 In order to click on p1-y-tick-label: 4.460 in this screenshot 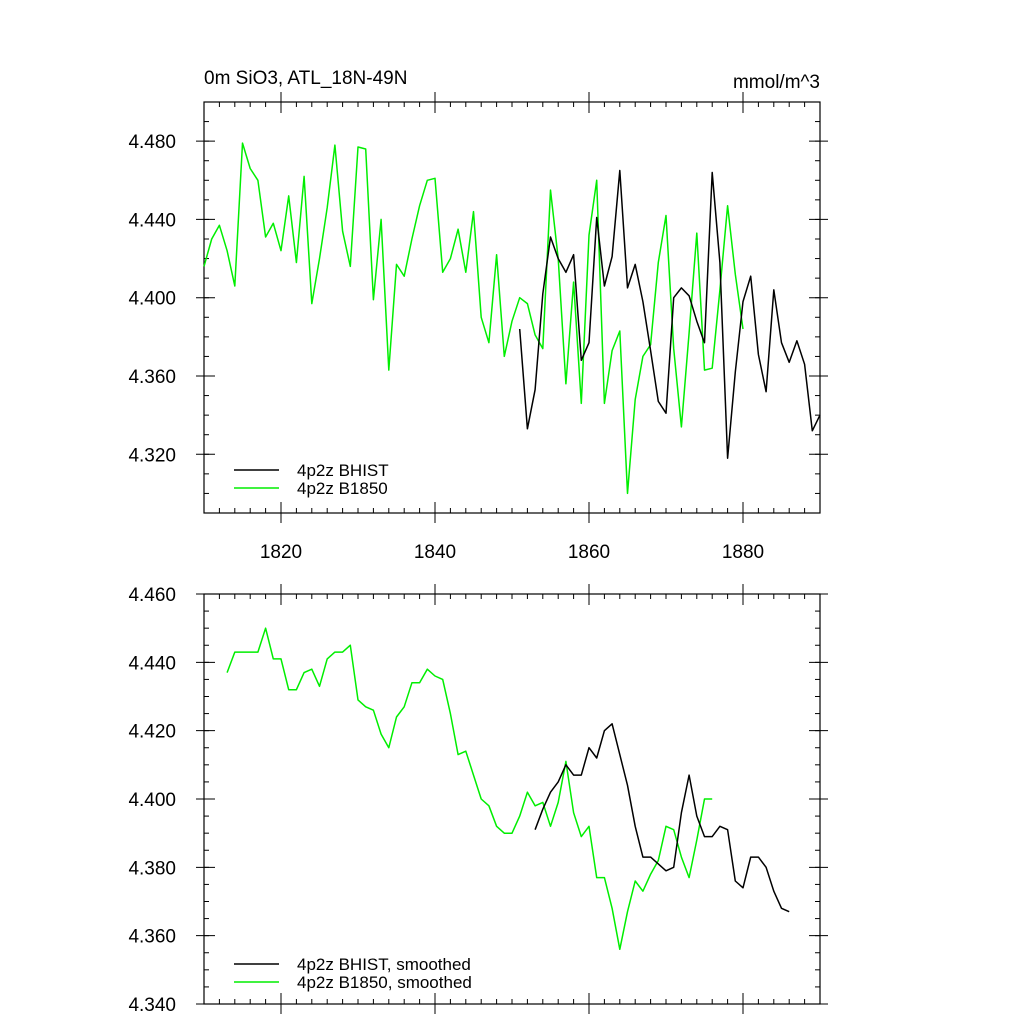, I will do `click(152, 595)`.